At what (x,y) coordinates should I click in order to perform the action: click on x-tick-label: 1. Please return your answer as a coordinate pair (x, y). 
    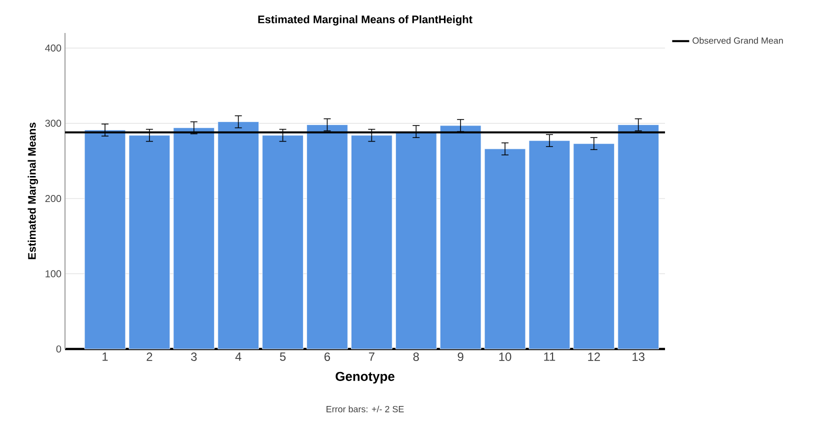
    Looking at the image, I should click on (105, 356).